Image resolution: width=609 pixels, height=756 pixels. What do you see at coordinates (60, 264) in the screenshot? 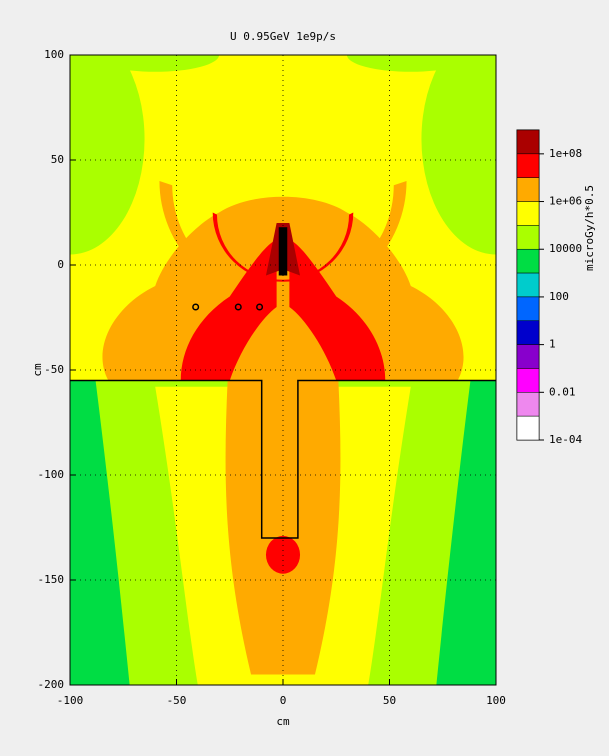
I see `y-tick-label: 0` at bounding box center [60, 264].